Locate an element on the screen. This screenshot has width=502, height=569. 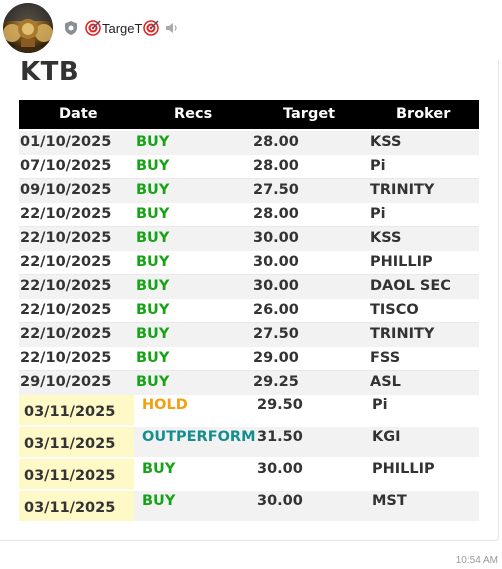
cell-date: 07/10/2025 is located at coordinates (66, 166).